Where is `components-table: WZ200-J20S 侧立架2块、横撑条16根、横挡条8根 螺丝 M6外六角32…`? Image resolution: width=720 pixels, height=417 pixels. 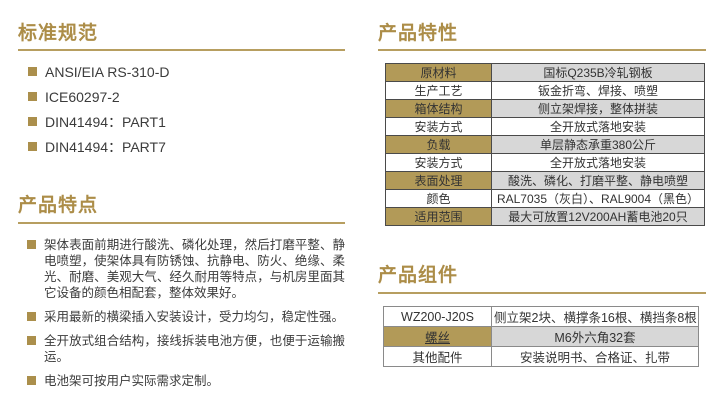 components-table: WZ200-J20S 侧立架2块、横撑条16根、横挡条8根 螺丝 M6外六角32… is located at coordinates (541, 336).